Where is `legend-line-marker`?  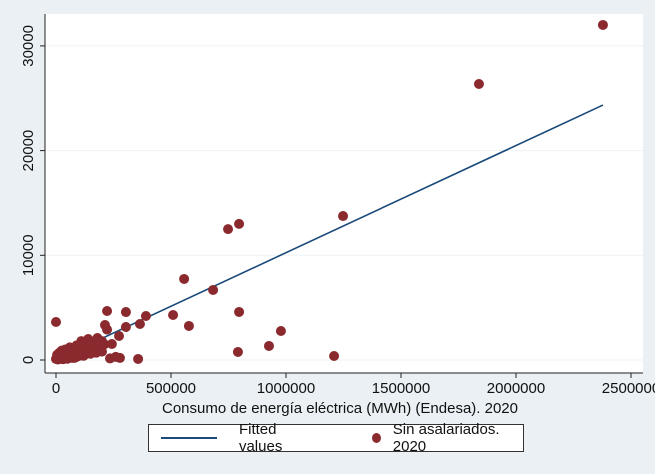 legend-line-marker is located at coordinates (189, 438).